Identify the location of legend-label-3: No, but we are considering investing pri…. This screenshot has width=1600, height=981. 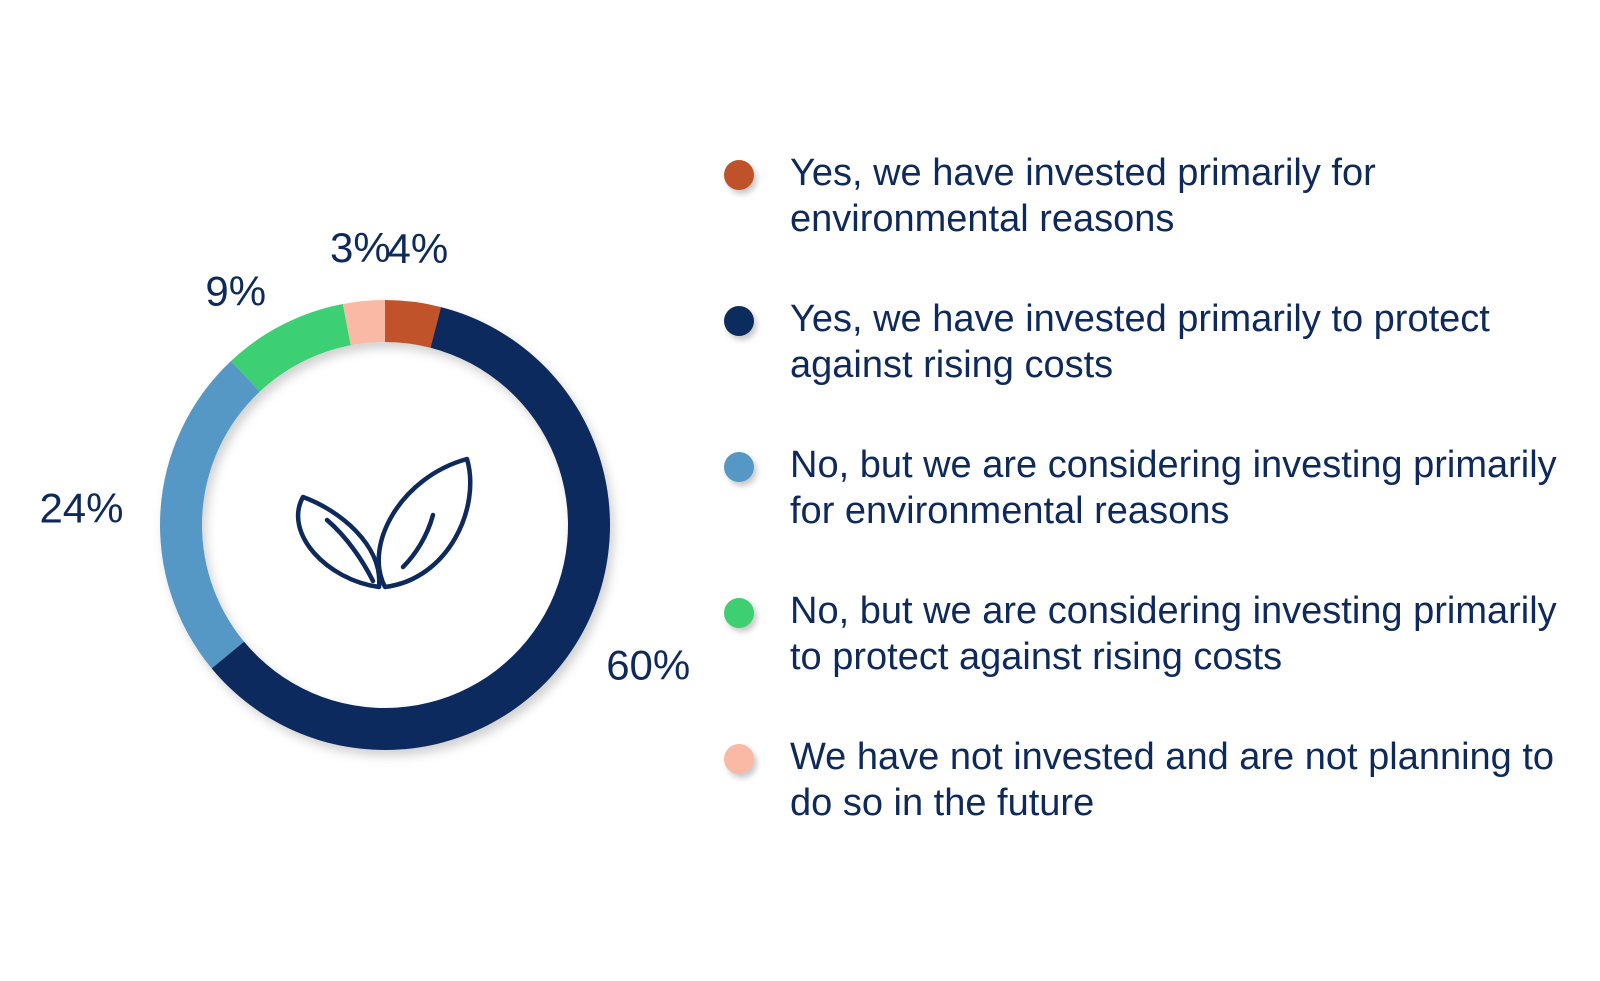
(1173, 488).